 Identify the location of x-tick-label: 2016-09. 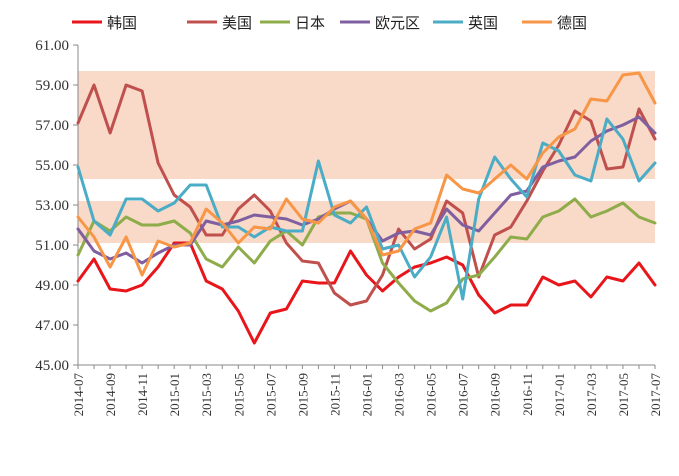
(495, 394).